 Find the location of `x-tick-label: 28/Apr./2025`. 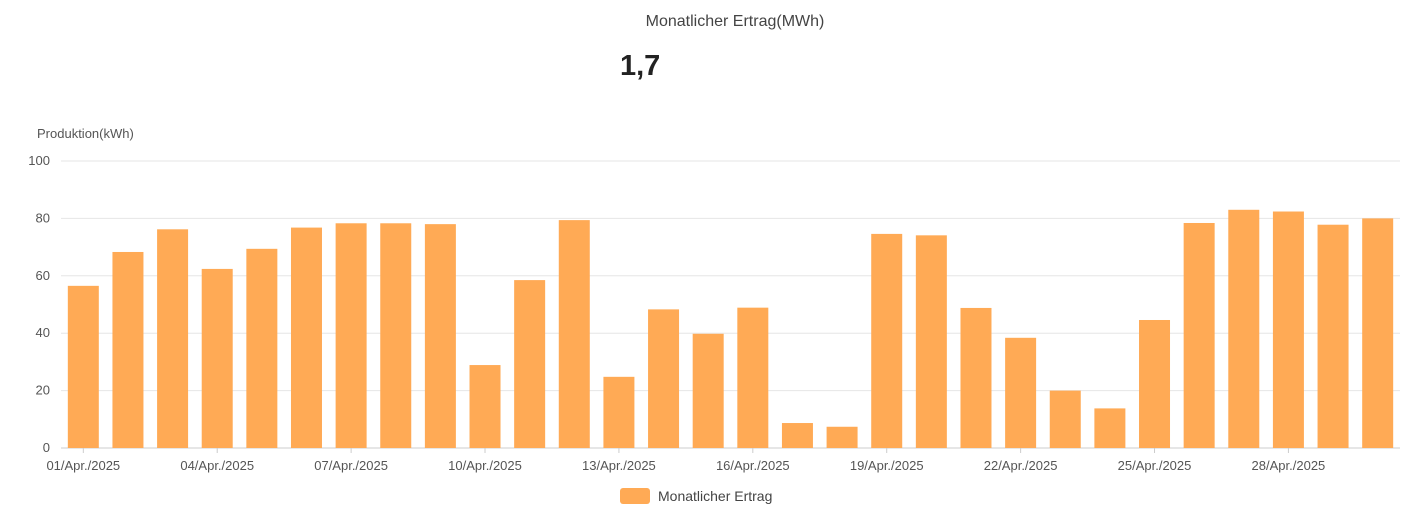

x-tick-label: 28/Apr./2025 is located at coordinates (1289, 465).